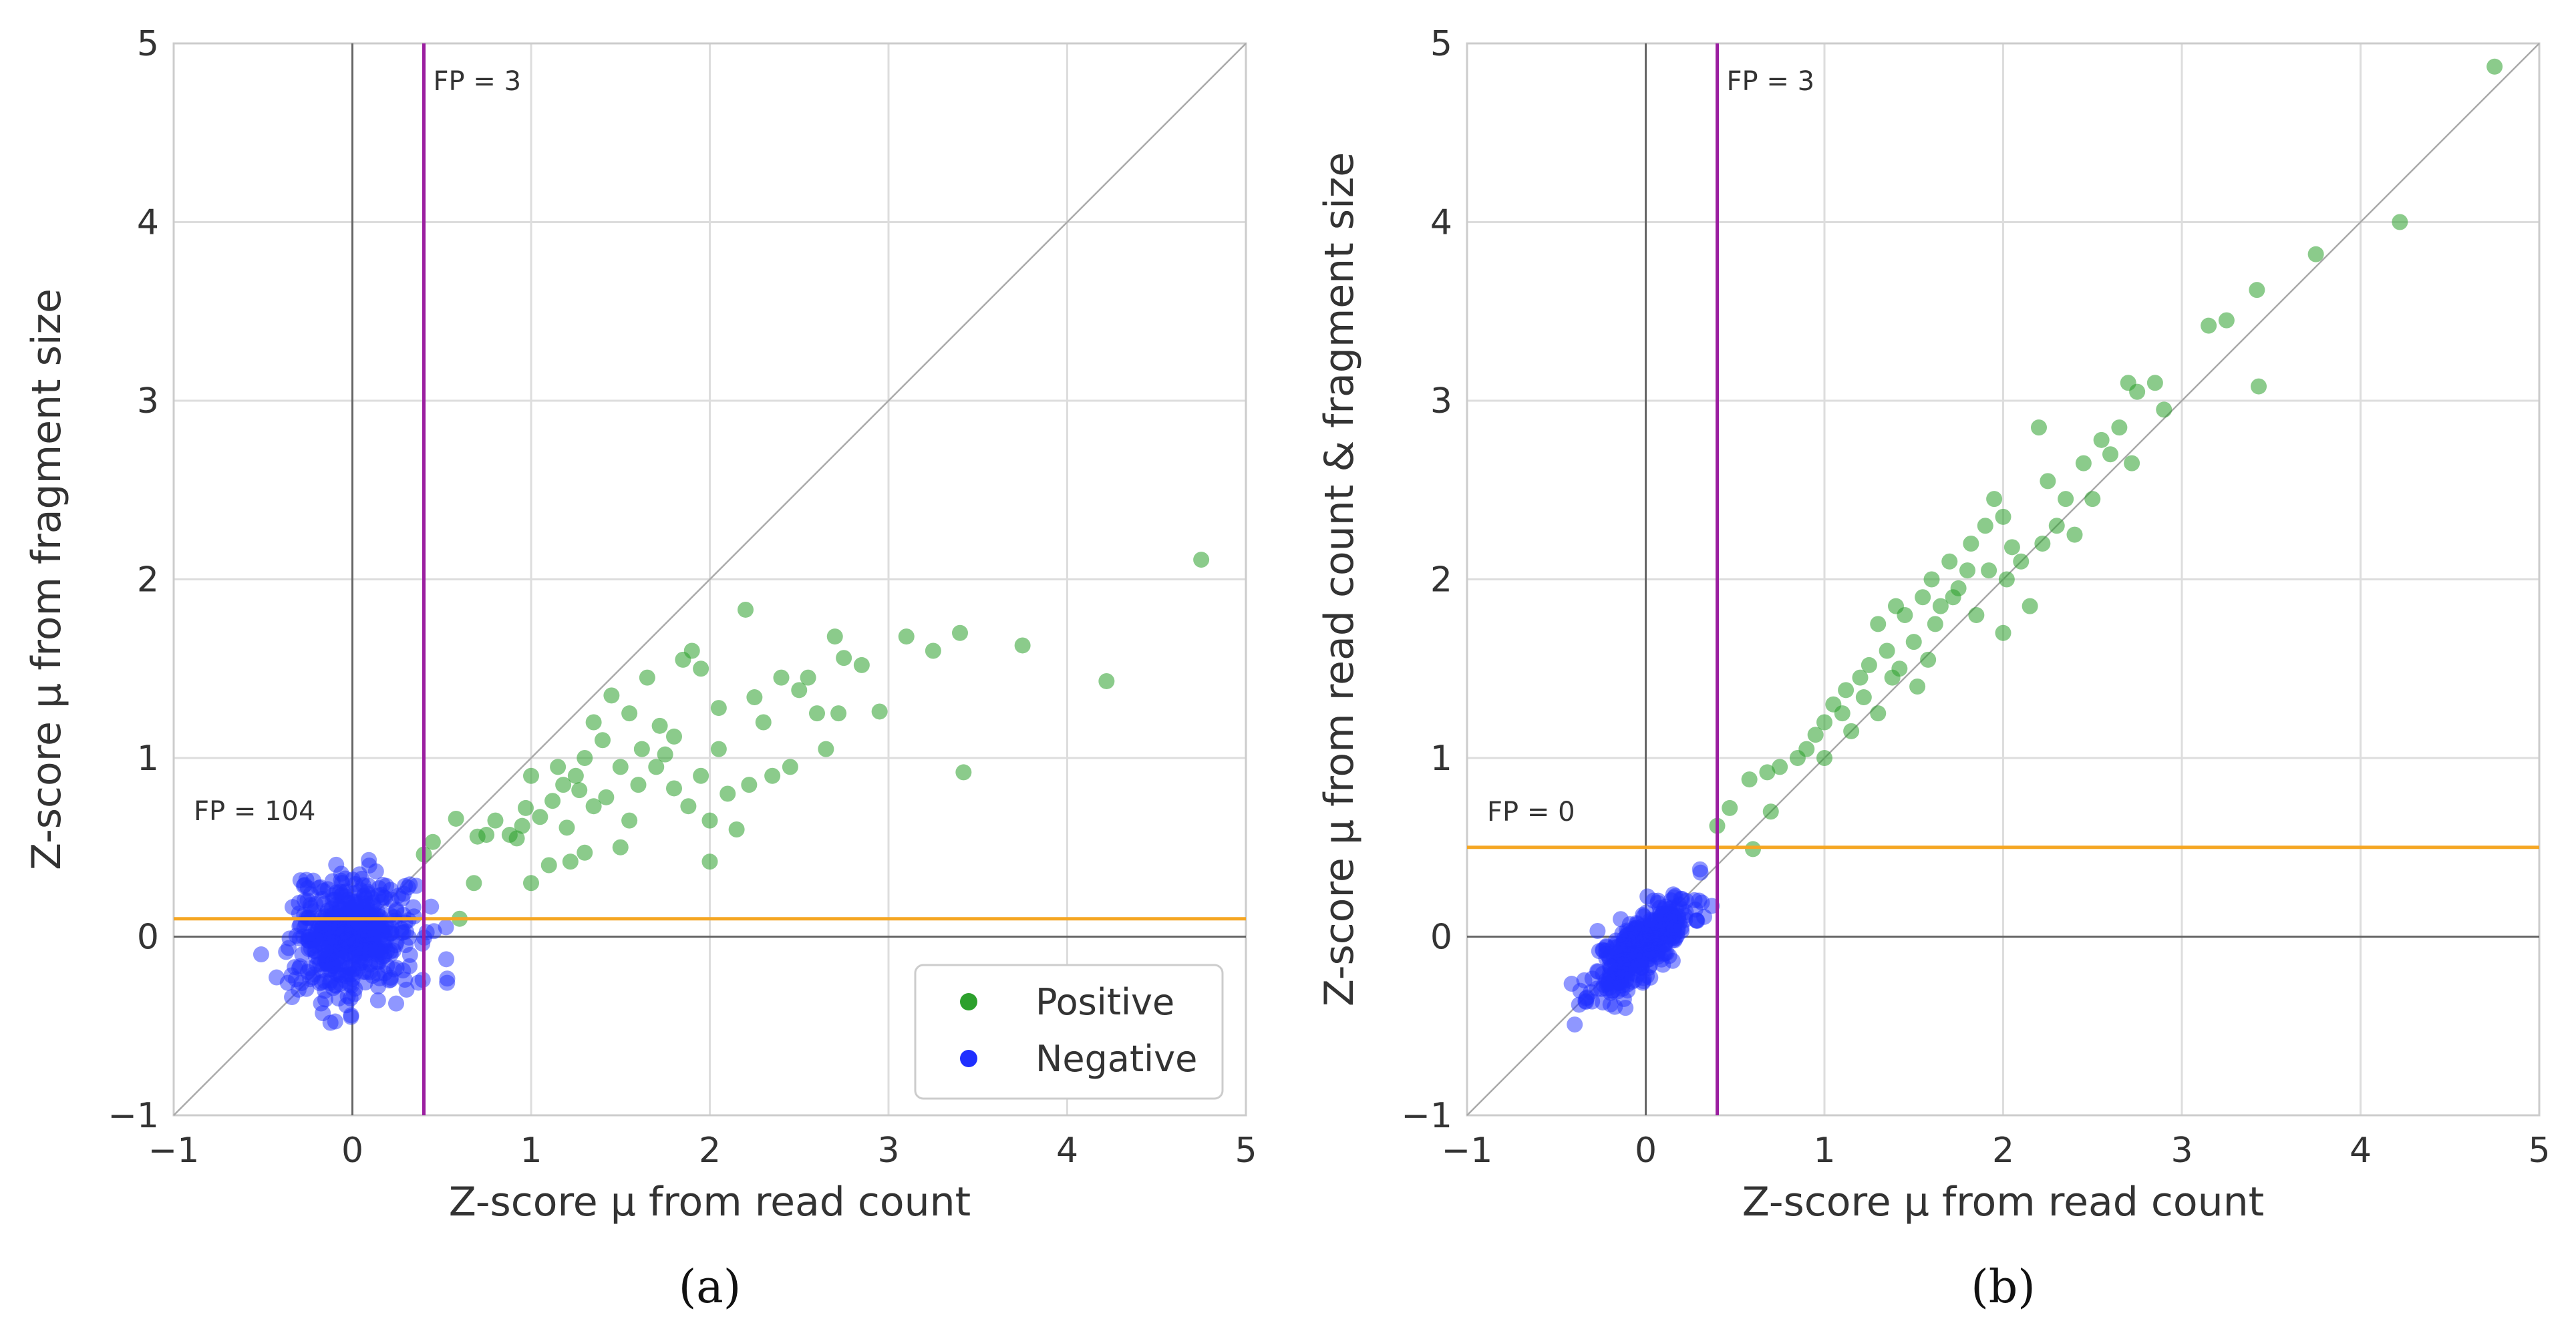 The width and height of the screenshot is (2576, 1329). What do you see at coordinates (710, 1287) in the screenshot?
I see `a-panel-label: (a)` at bounding box center [710, 1287].